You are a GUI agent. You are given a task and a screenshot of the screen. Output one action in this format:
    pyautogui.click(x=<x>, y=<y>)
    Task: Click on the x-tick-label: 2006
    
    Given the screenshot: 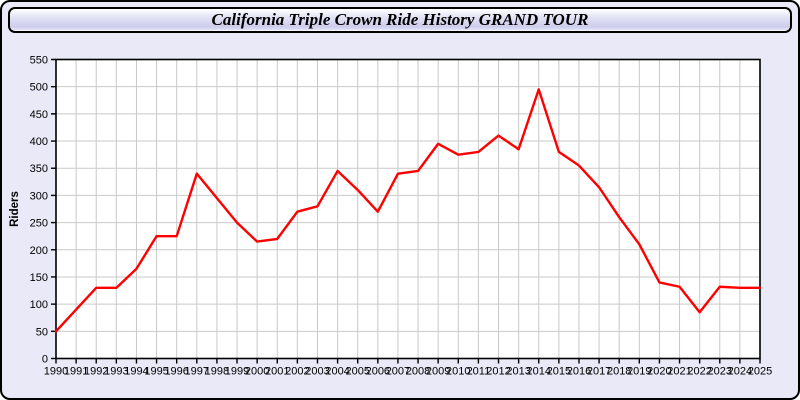 What is the action you would take?
    pyautogui.click(x=378, y=372)
    